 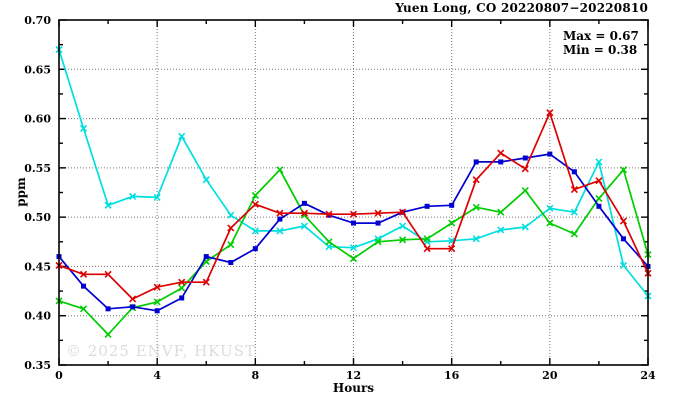 What do you see at coordinates (37, 69) in the screenshot?
I see `y-tick-label: 0.65` at bounding box center [37, 69].